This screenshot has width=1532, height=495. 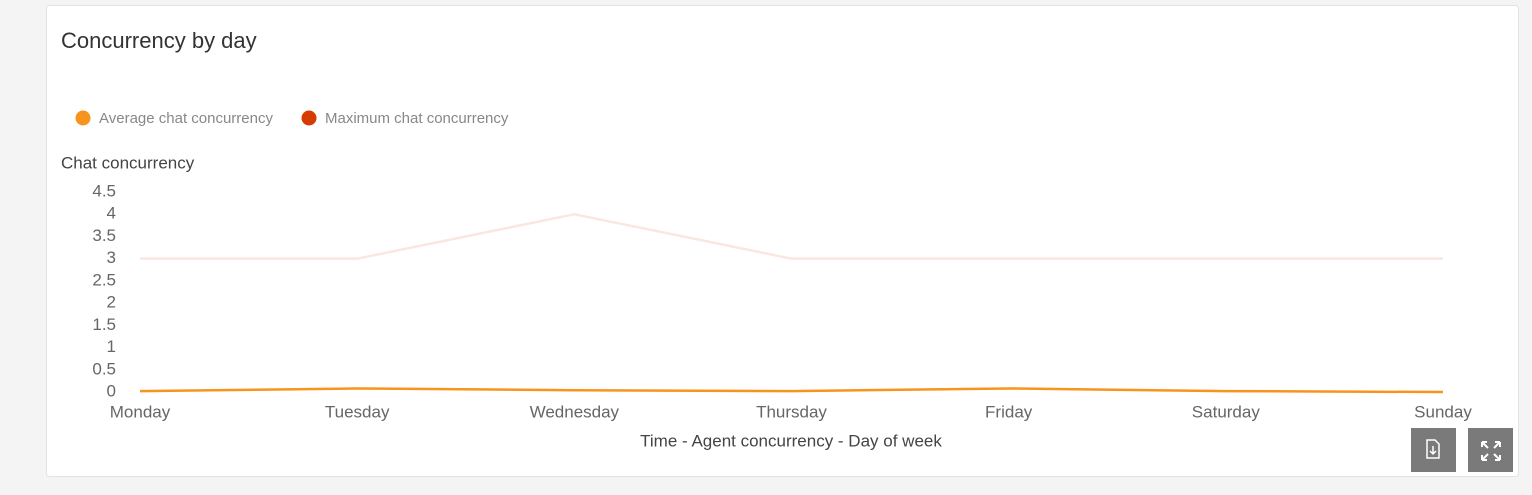 What do you see at coordinates (111, 390) in the screenshot?
I see `y-tick-label: 0` at bounding box center [111, 390].